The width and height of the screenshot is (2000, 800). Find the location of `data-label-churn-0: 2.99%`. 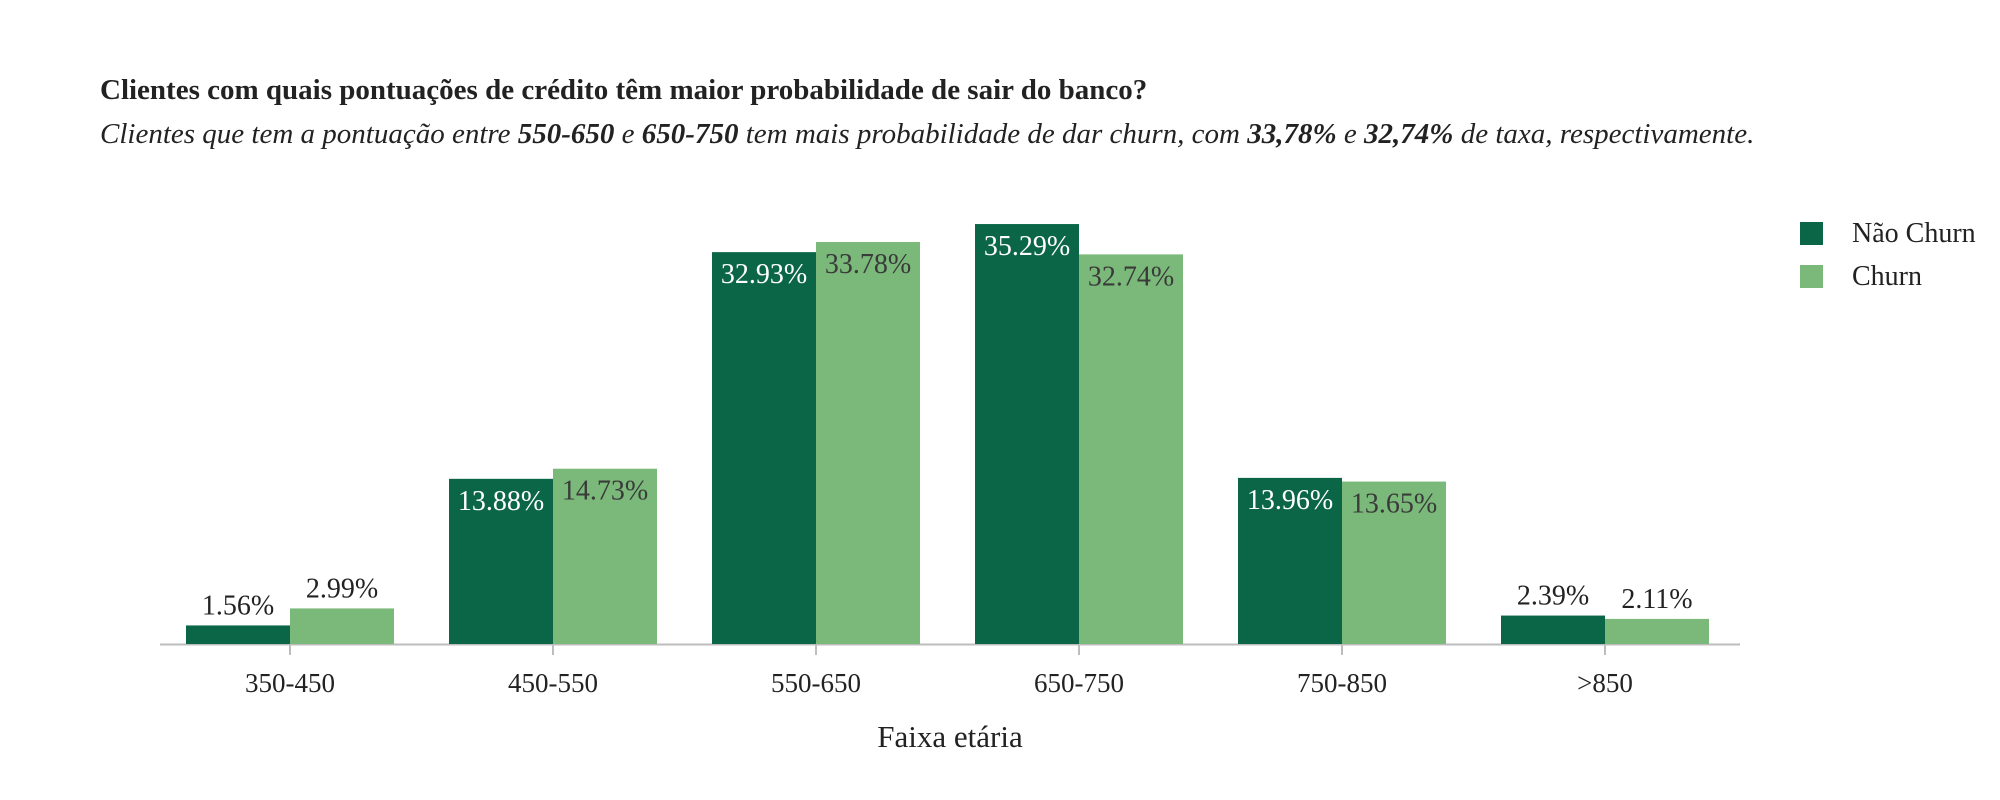

data-label-churn-0: 2.99% is located at coordinates (342, 588).